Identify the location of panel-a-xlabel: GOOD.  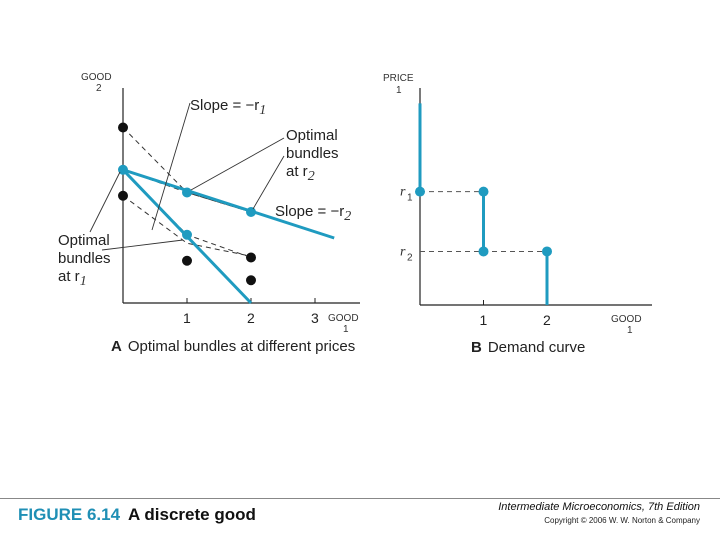
(343, 318).